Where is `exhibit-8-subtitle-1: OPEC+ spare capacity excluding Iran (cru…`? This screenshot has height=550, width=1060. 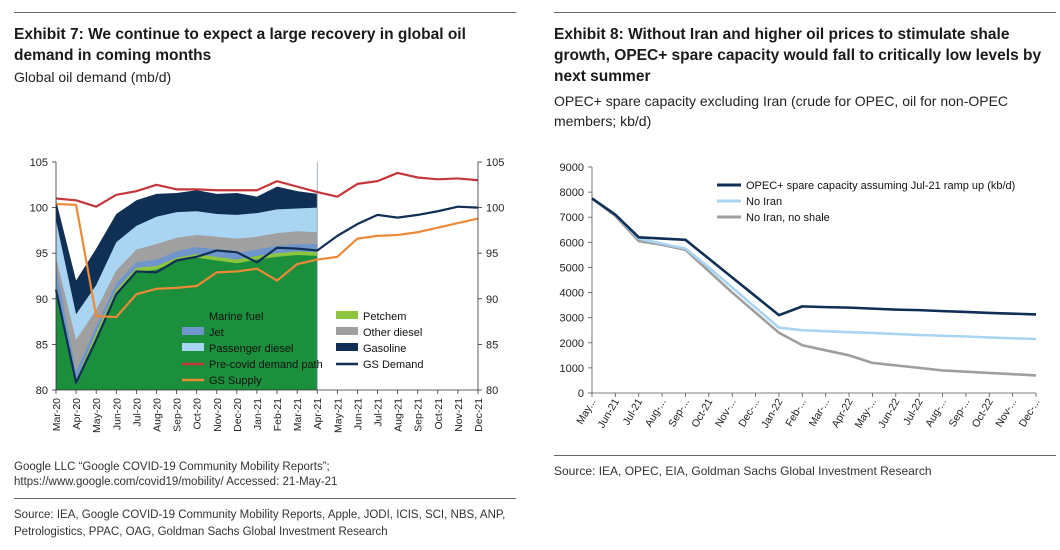 exhibit-8-subtitle-1: OPEC+ spare capacity excluding Iran (cru… is located at coordinates (781, 101).